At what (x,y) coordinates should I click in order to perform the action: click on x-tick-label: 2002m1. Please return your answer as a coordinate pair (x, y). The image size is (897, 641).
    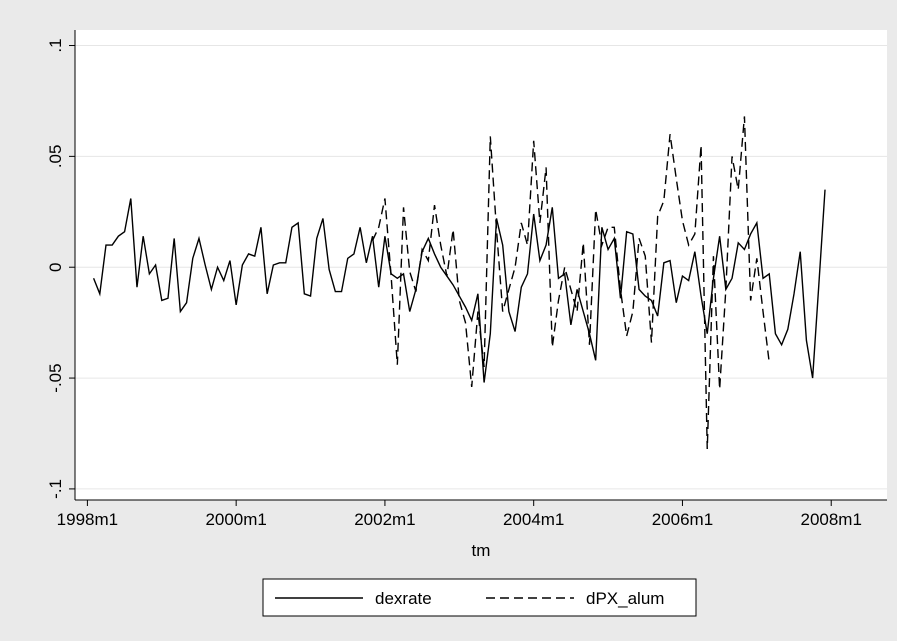
    Looking at the image, I should click on (384, 519).